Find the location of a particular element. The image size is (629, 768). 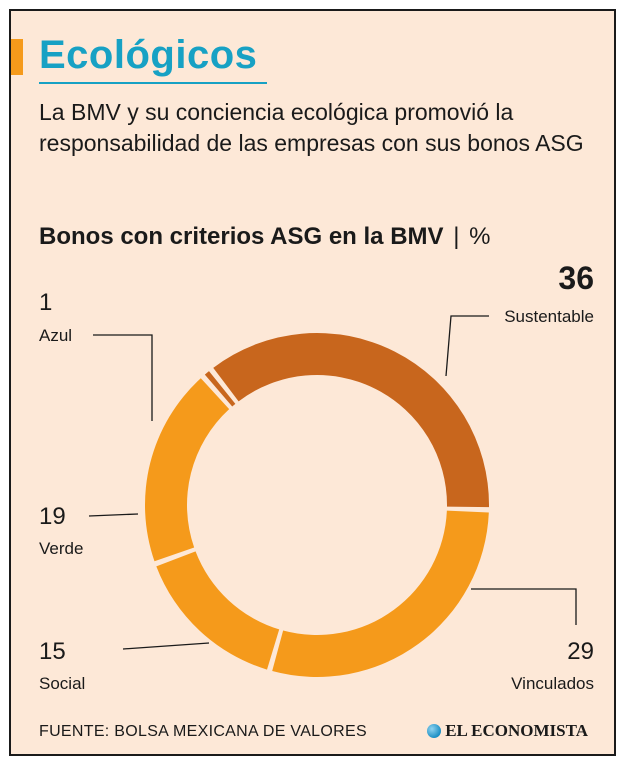

value-label-vinculados: 29 is located at coordinates (580, 651).